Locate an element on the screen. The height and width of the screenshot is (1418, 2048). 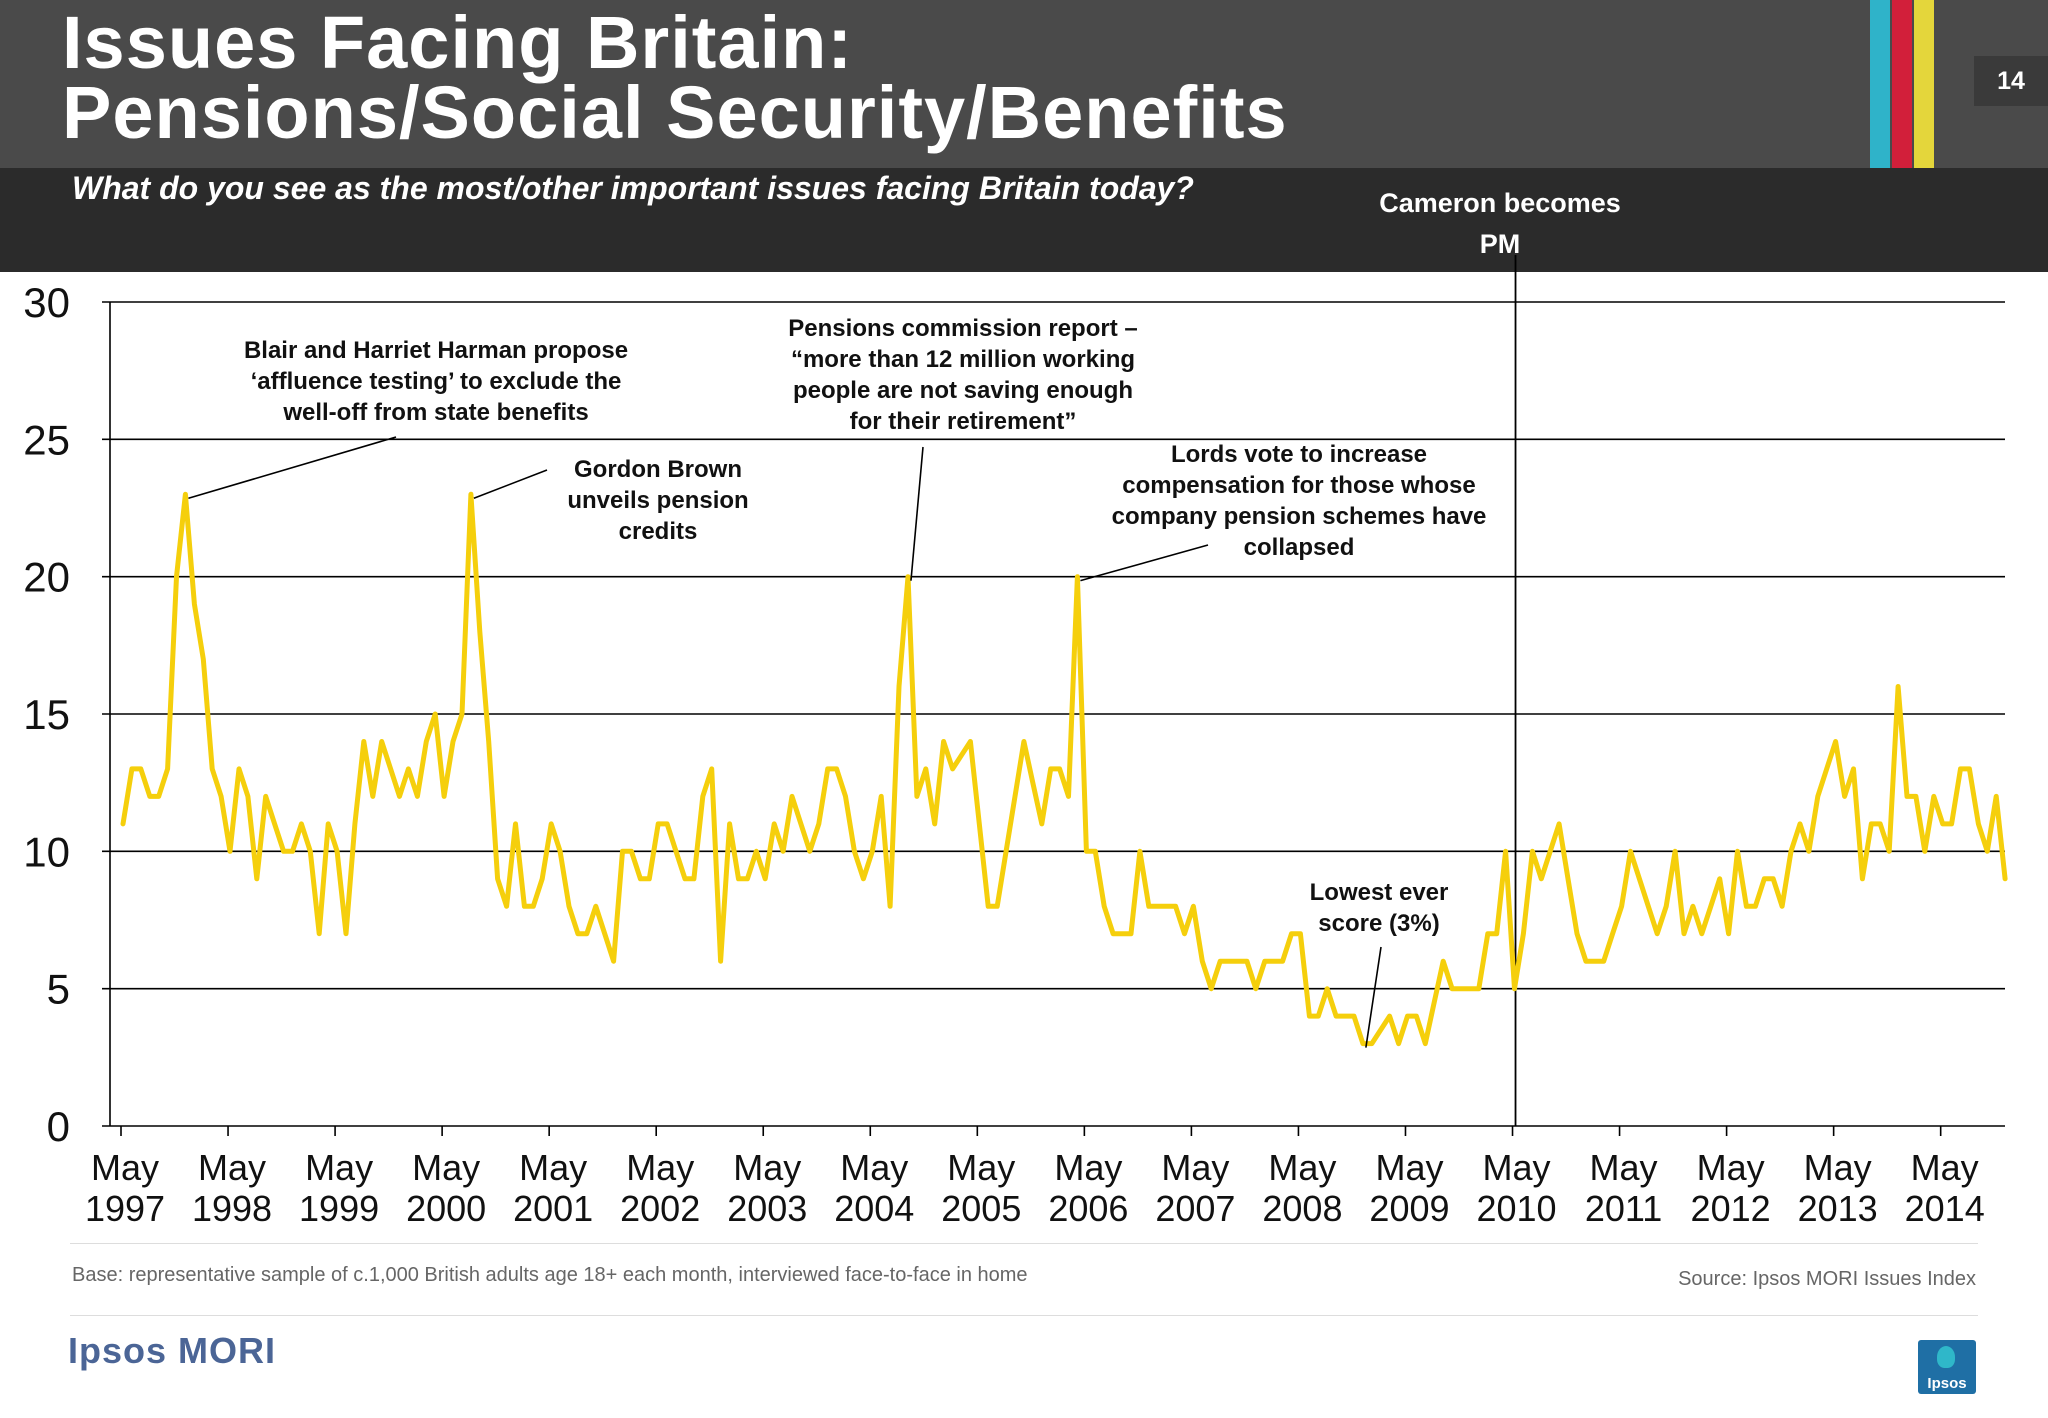
annotation-text-line: Lowest ever is located at coordinates (1379, 892).